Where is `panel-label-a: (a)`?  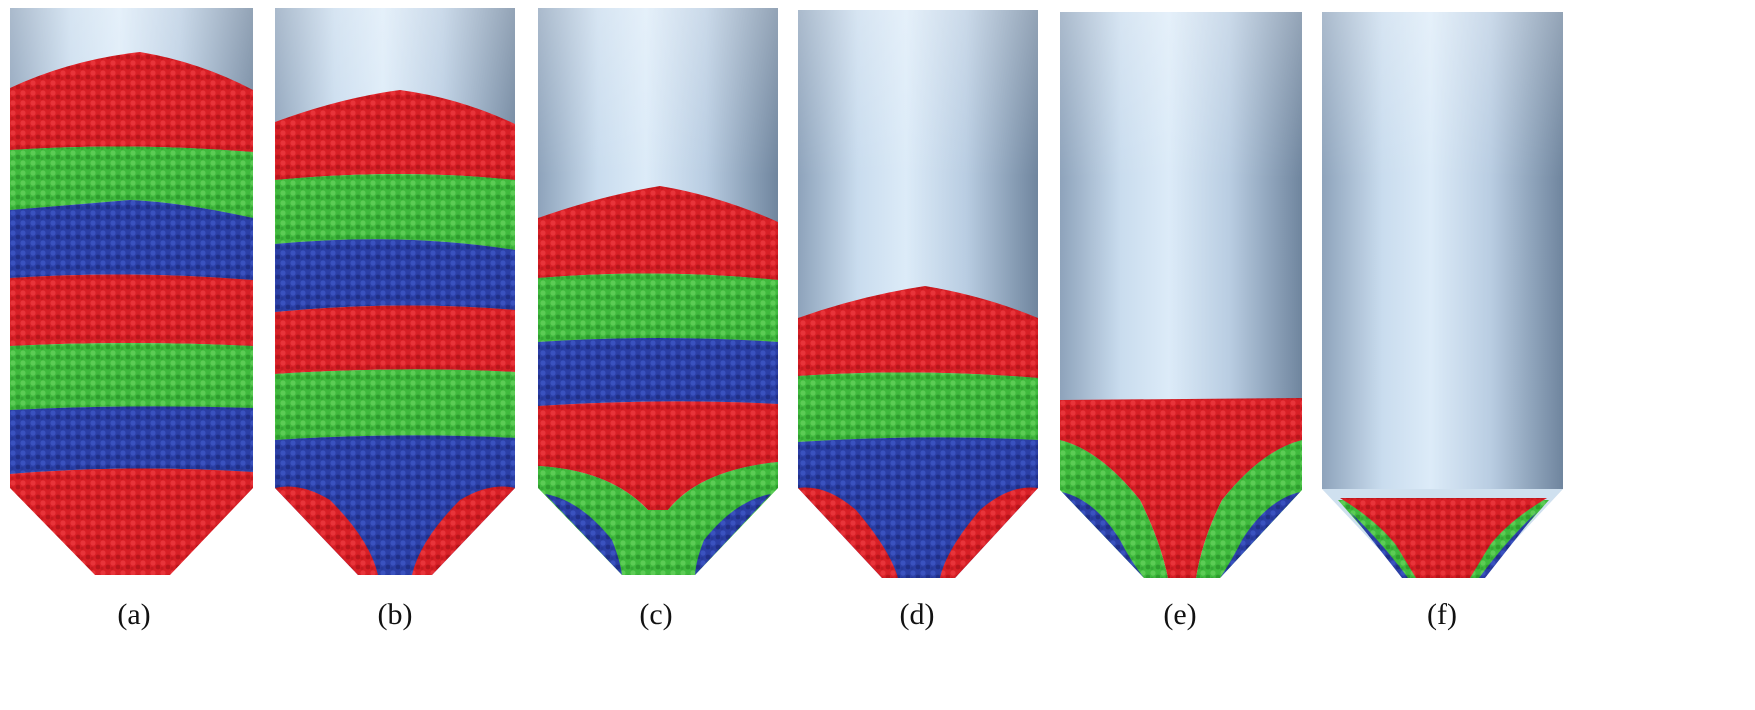
panel-label-a: (a) is located at coordinates (133, 614).